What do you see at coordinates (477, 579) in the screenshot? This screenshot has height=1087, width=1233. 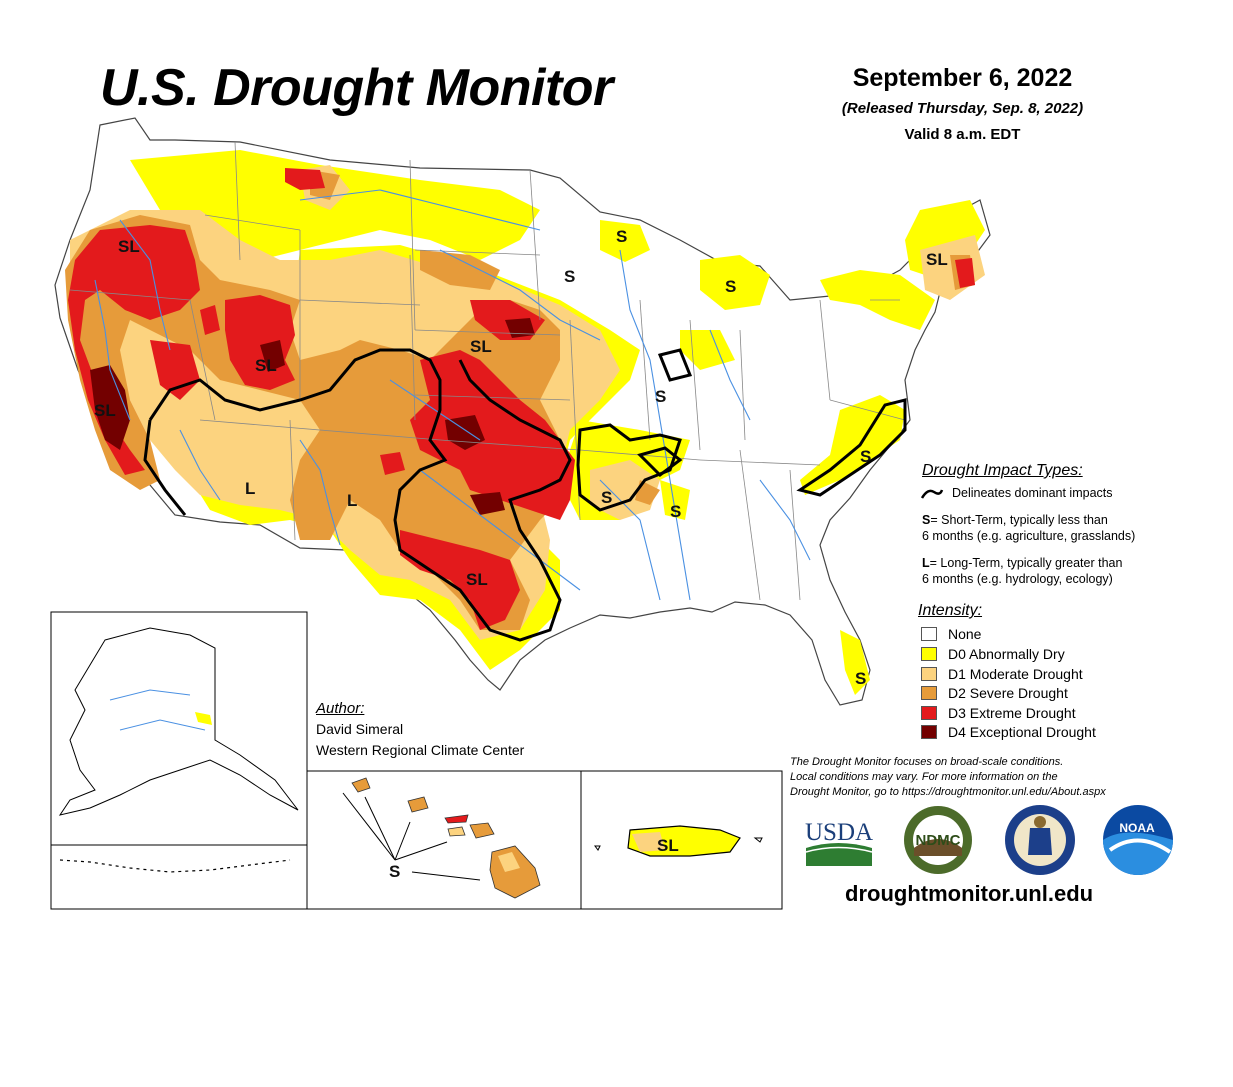 I see `label-sl-texas: SL` at bounding box center [477, 579].